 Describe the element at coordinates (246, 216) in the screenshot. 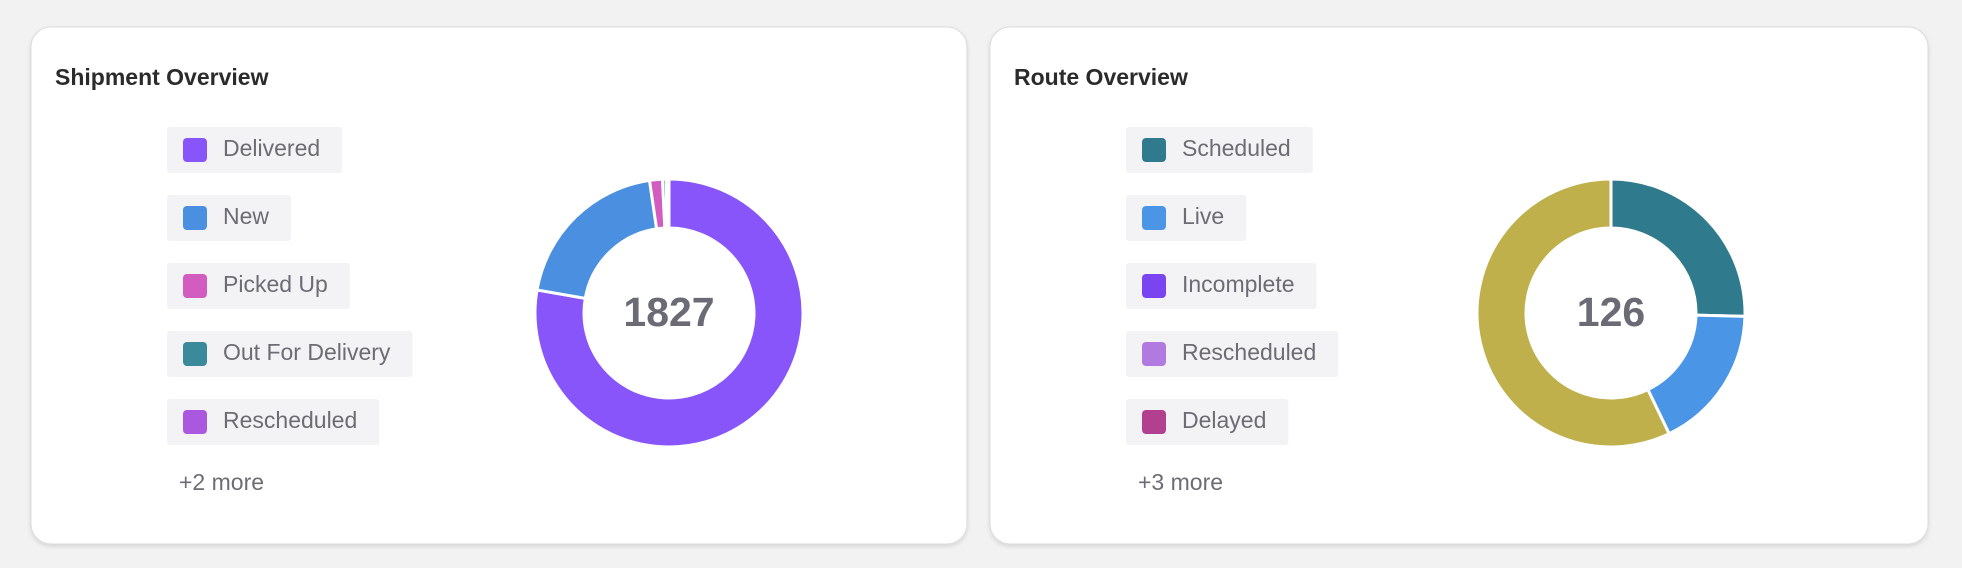

I see `legend-label: New` at that location.